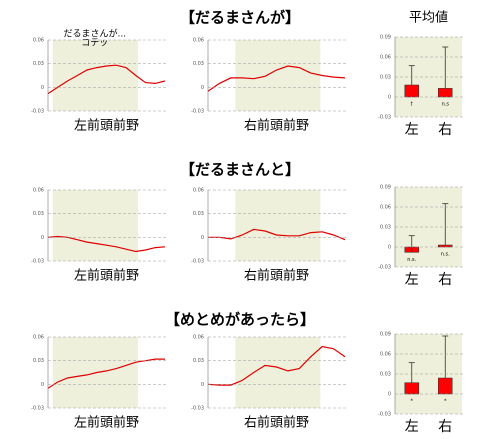 This screenshot has width=486, height=439. Describe the element at coordinates (94, 43) in the screenshot. I see `annotation: コテッ` at that location.